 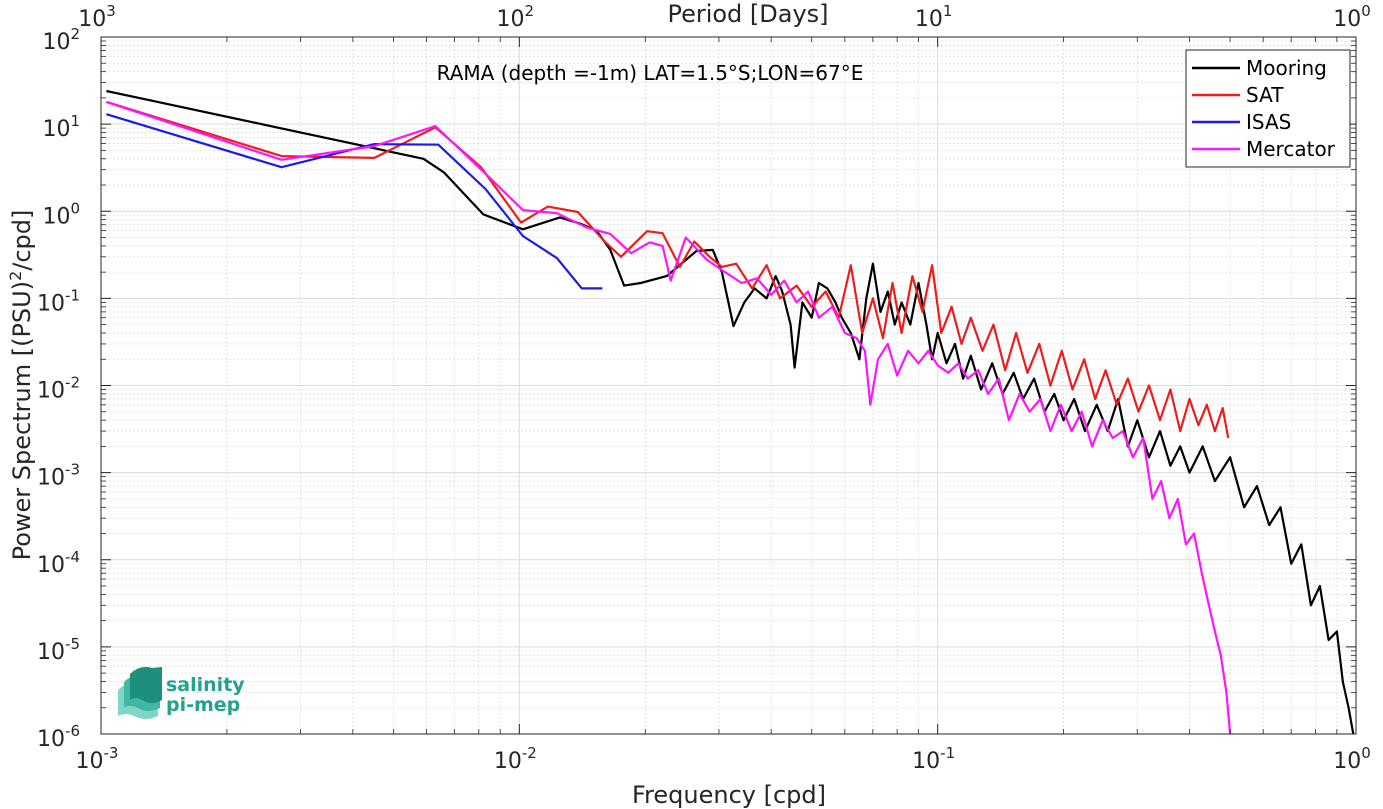 What do you see at coordinates (934, 17) in the screenshot?
I see `top-tick-label: 10¹` at bounding box center [934, 17].